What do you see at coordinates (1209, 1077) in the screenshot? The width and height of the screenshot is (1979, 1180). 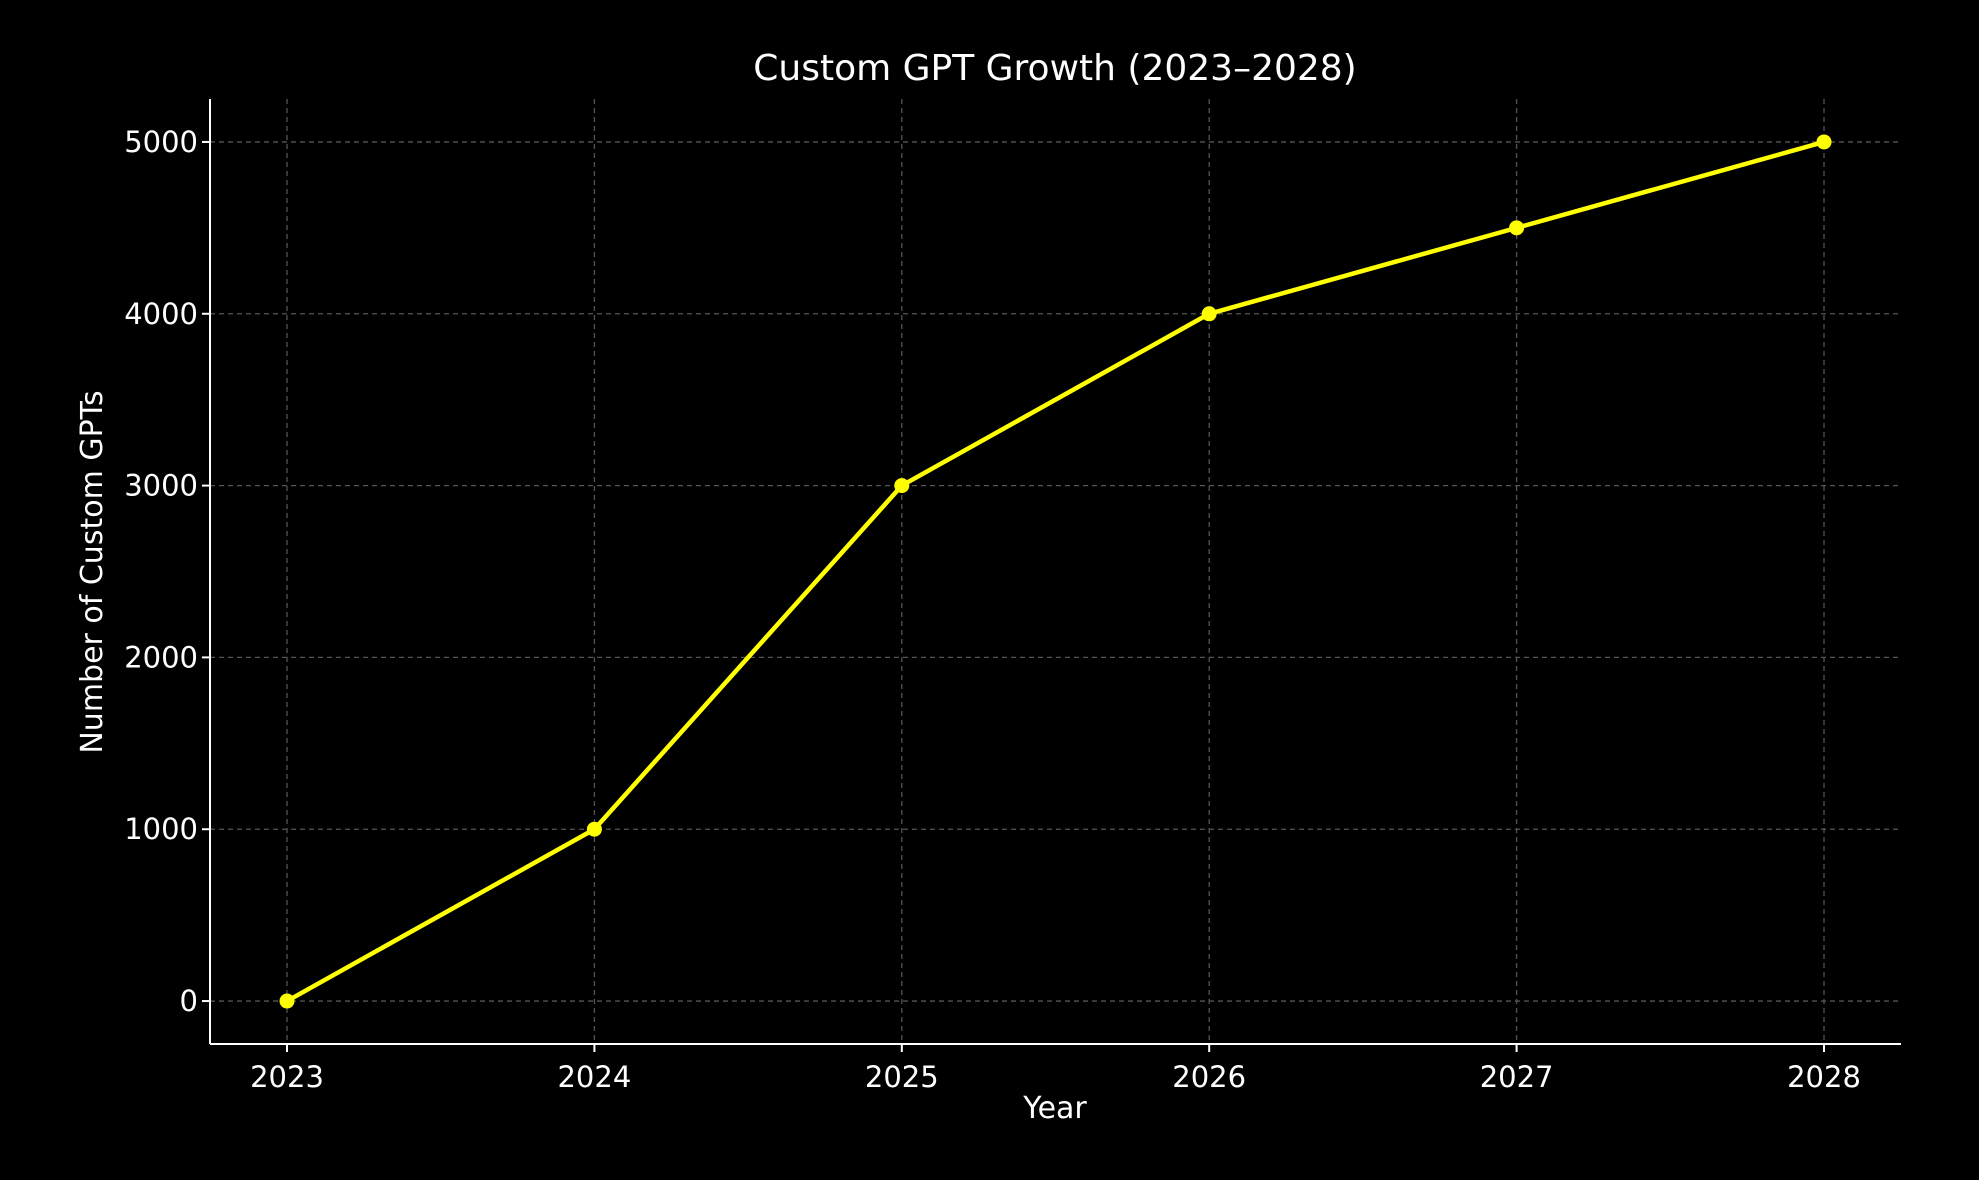 I see `x-tick-label: 2026` at bounding box center [1209, 1077].